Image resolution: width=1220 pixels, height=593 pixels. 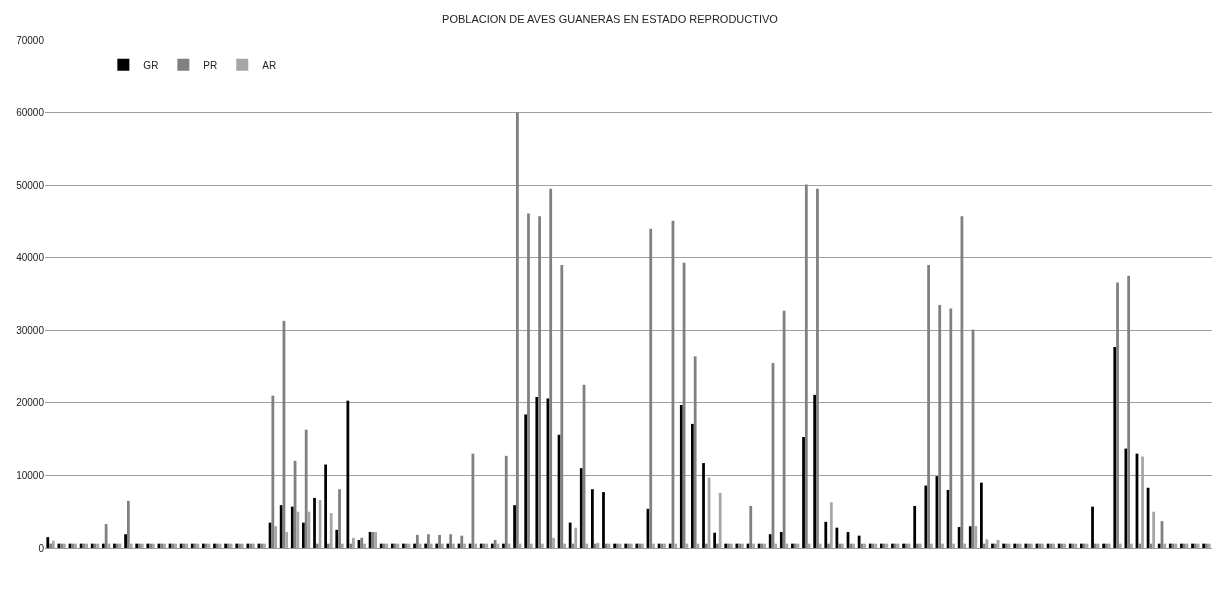 What do you see at coordinates (269, 65) in the screenshot?
I see `legend-label: AR` at bounding box center [269, 65].